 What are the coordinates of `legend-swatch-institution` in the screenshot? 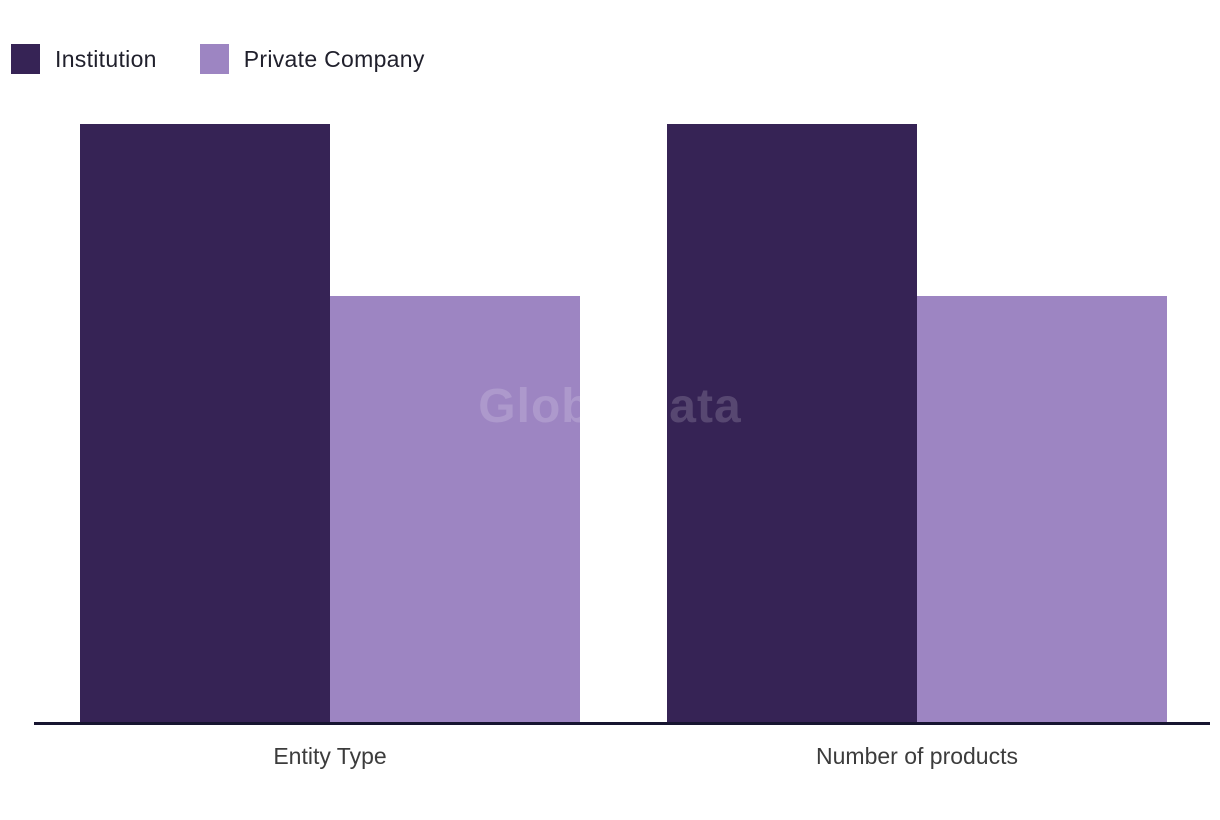 It's located at (25, 59).